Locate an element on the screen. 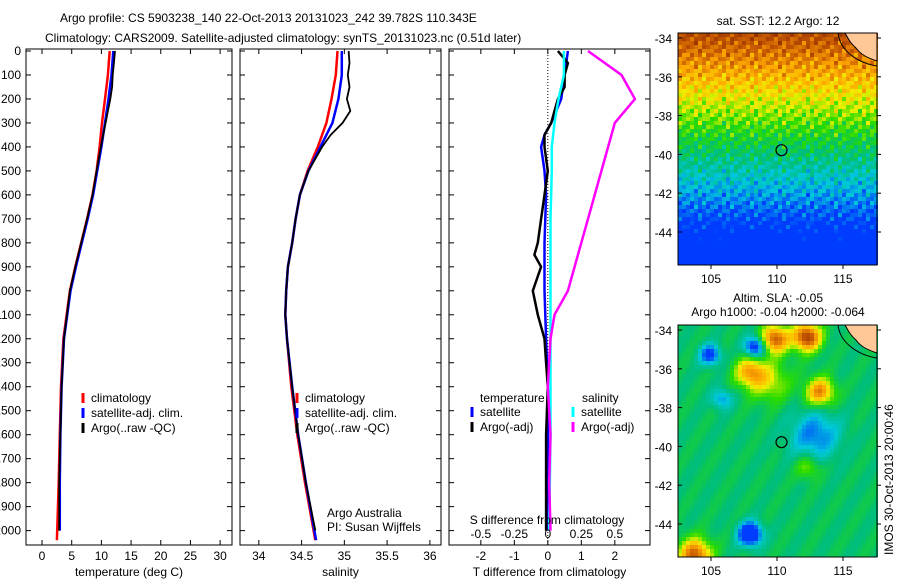 The height and width of the screenshot is (585, 900). depth-tick-label: 1200 is located at coordinates (10, 339).